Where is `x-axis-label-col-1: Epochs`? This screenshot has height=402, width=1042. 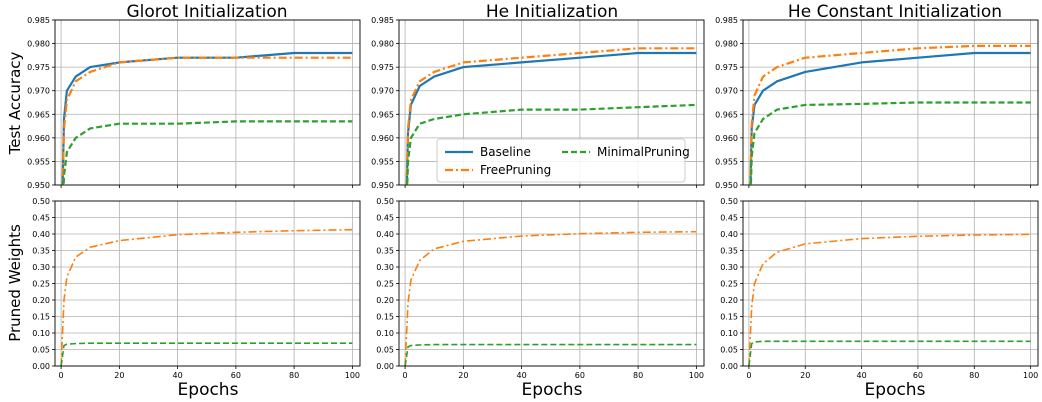
x-axis-label-col-1: Epochs is located at coordinates (208, 390).